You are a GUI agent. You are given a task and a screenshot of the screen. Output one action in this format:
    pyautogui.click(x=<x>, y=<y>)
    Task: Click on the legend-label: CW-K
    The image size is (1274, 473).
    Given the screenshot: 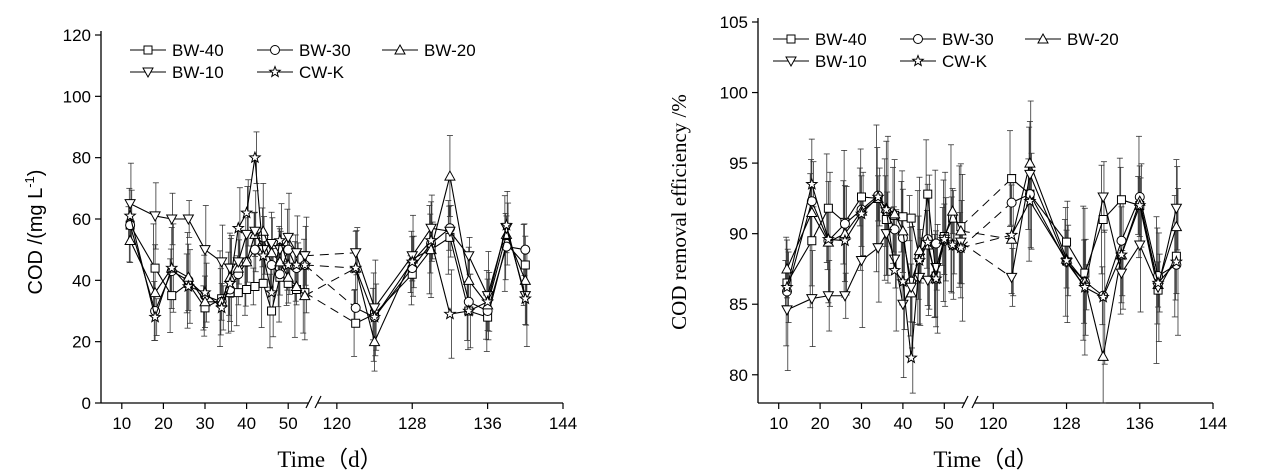 What is the action you would take?
    pyautogui.click(x=965, y=61)
    